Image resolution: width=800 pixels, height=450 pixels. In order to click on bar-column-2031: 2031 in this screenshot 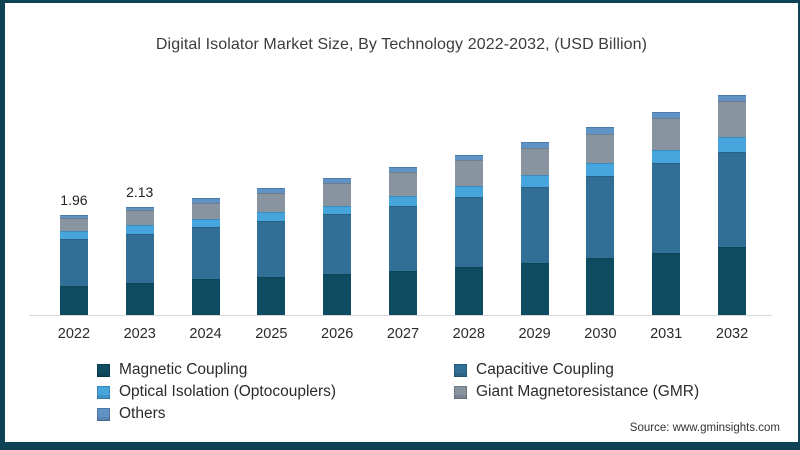, I will do `click(666, 211)`.